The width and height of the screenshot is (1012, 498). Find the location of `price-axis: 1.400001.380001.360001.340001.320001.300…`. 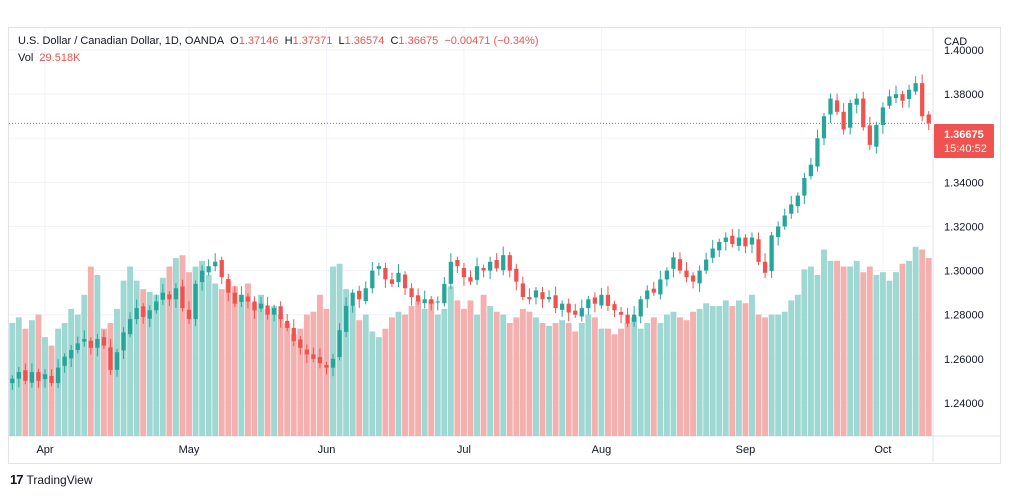

price-axis: 1.400001.380001.360001.340001.320001.300… is located at coordinates (964, 227).